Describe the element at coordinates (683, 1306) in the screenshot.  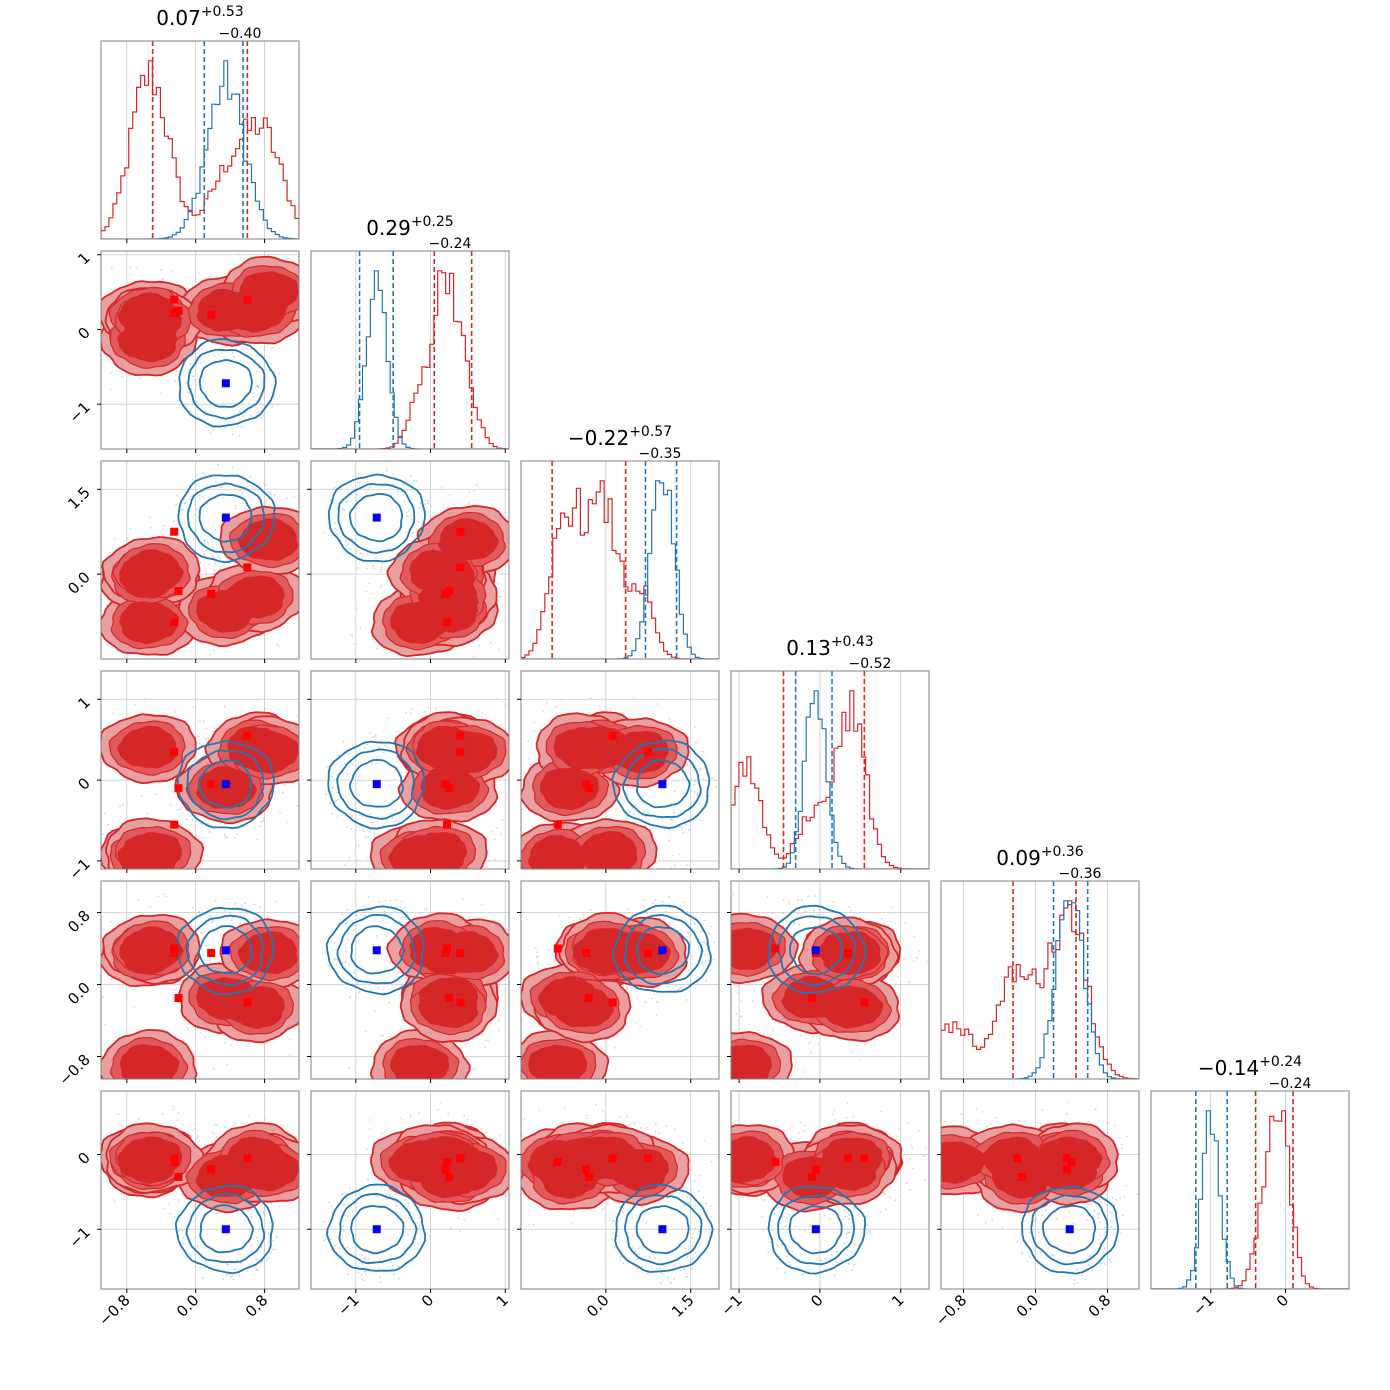
I see `x-tick-label: 1.5` at that location.